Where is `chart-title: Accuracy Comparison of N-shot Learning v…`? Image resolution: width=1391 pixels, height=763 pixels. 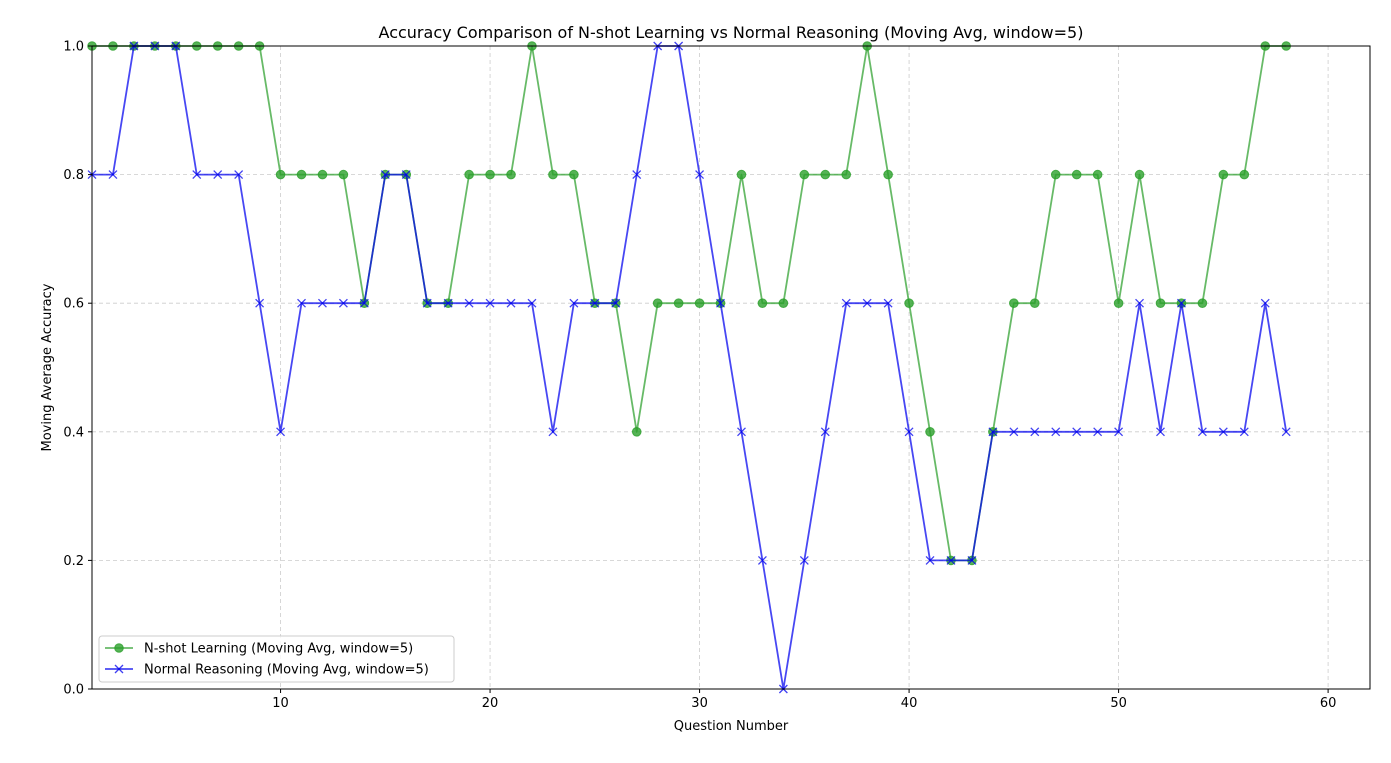
chart-title: Accuracy Comparison of N-shot Learning v… is located at coordinates (731, 32).